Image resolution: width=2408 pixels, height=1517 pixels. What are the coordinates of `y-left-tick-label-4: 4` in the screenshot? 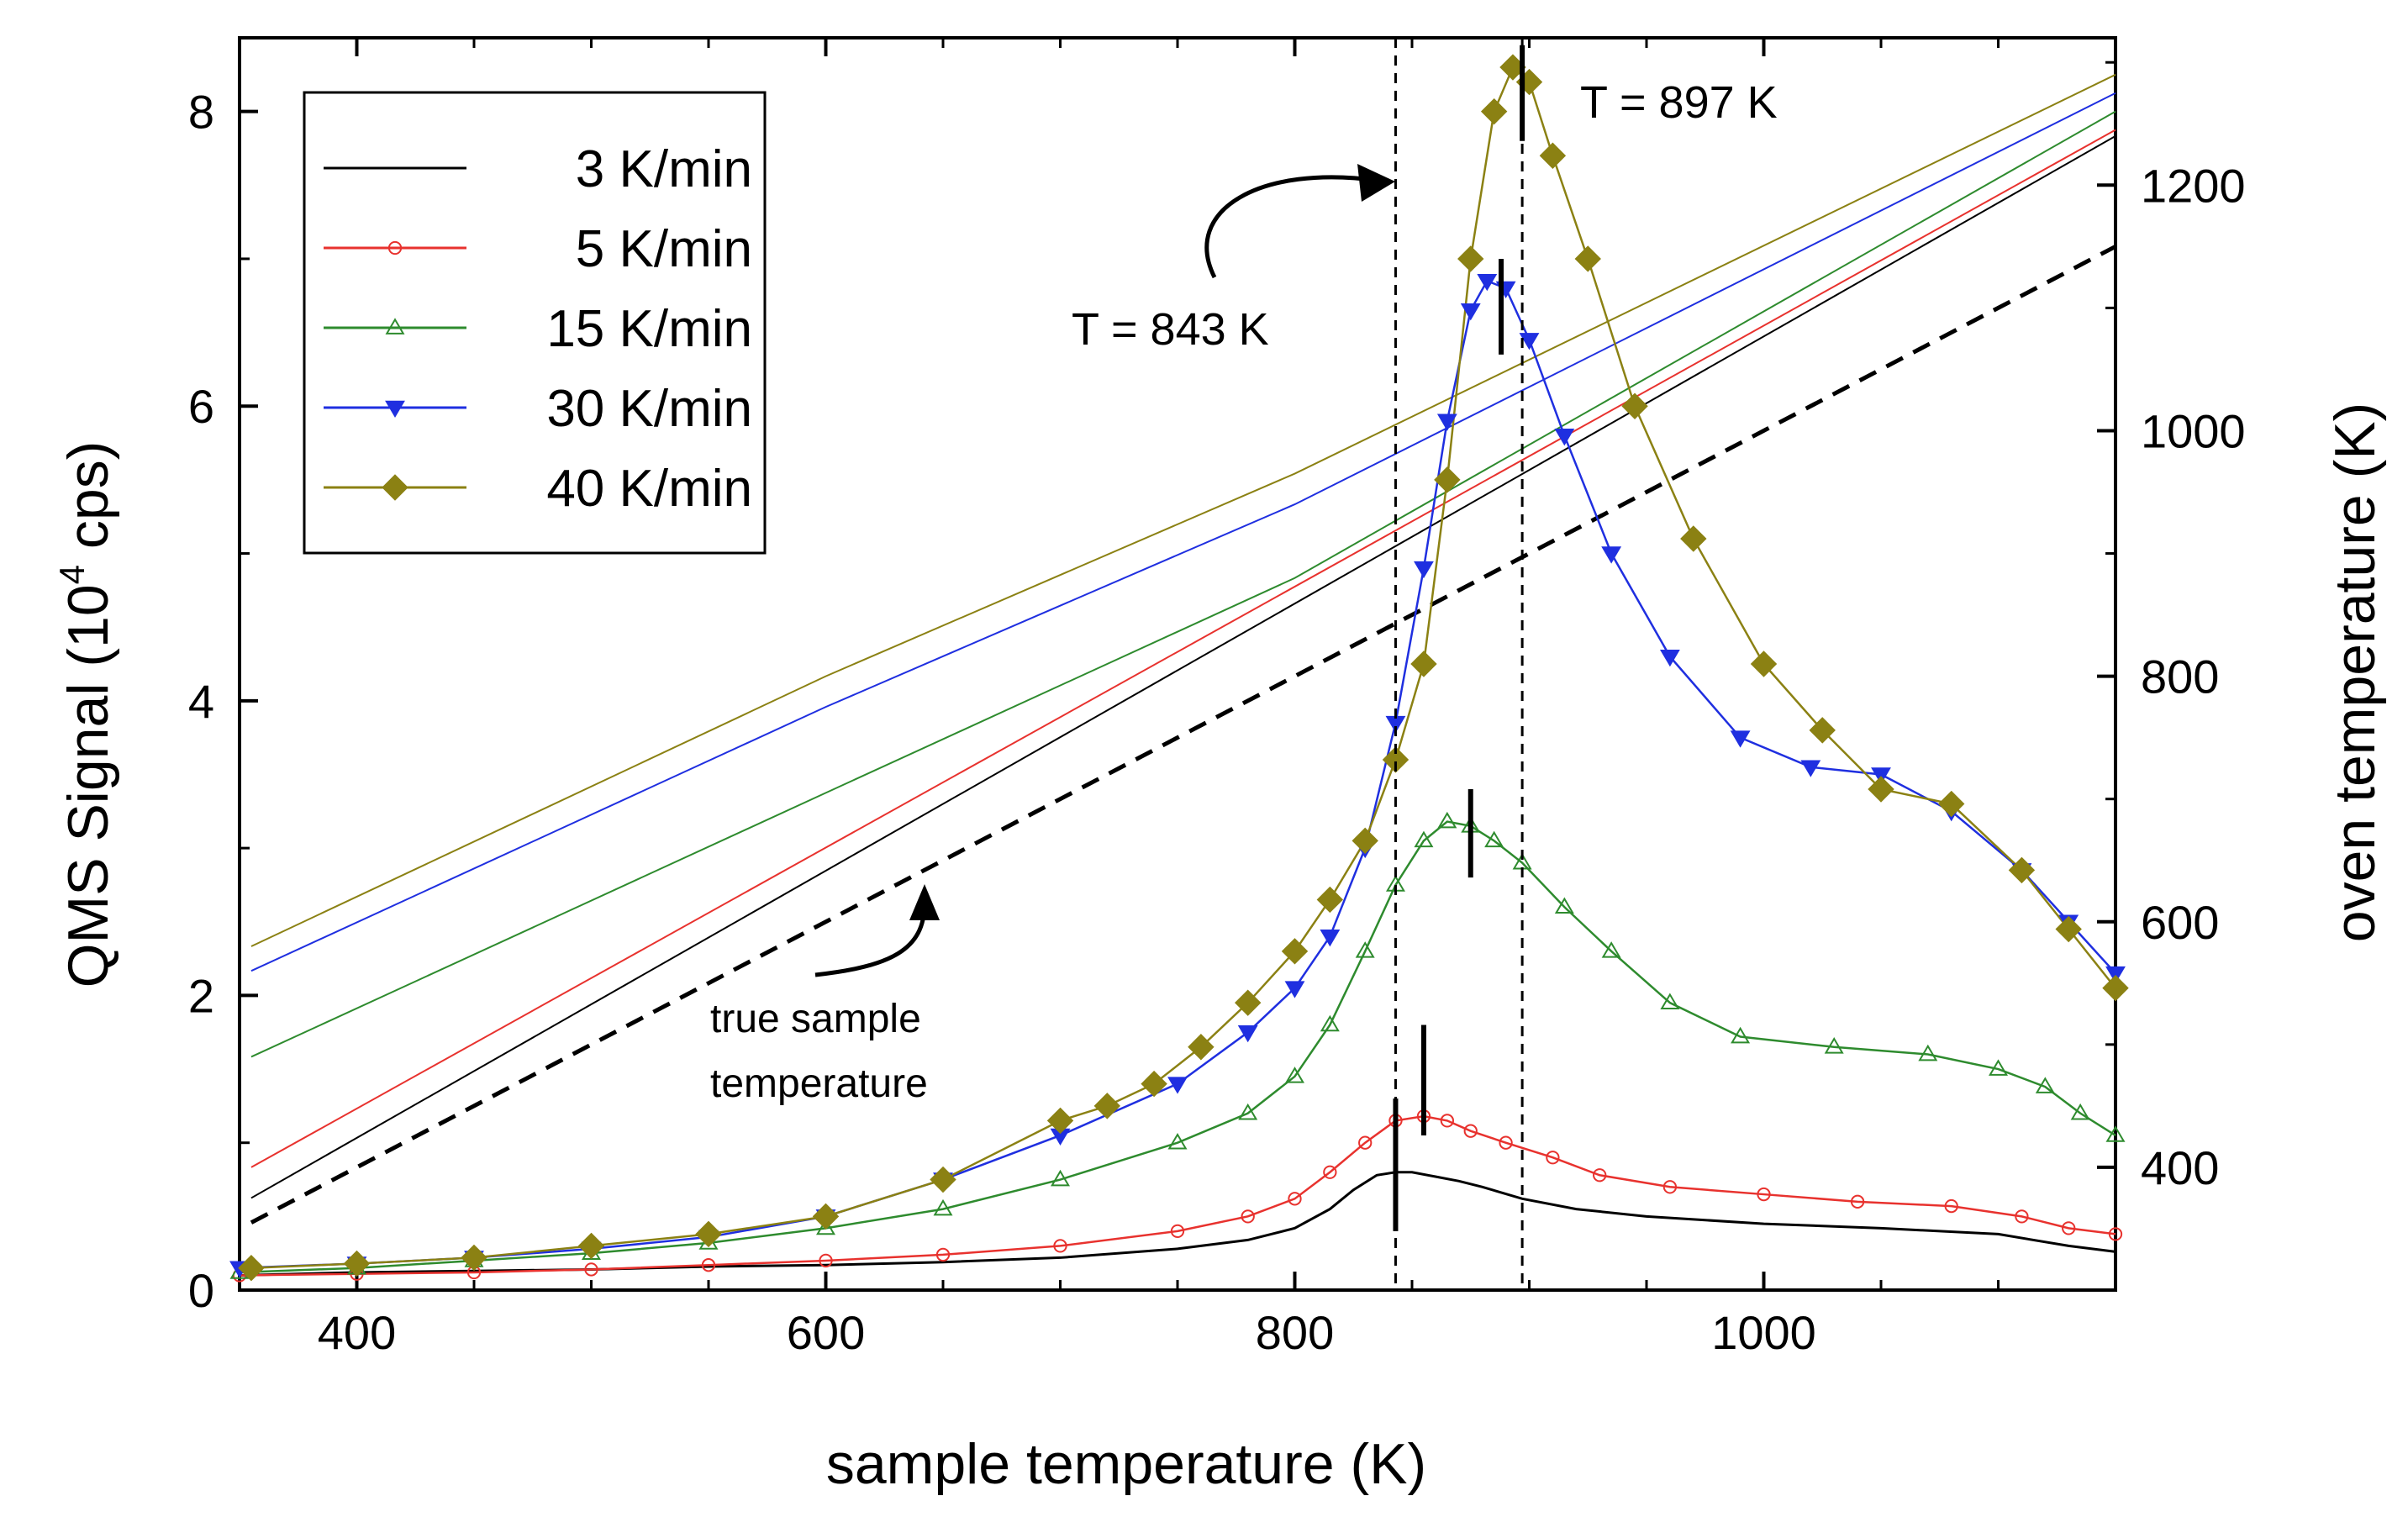 It's located at (201, 702).